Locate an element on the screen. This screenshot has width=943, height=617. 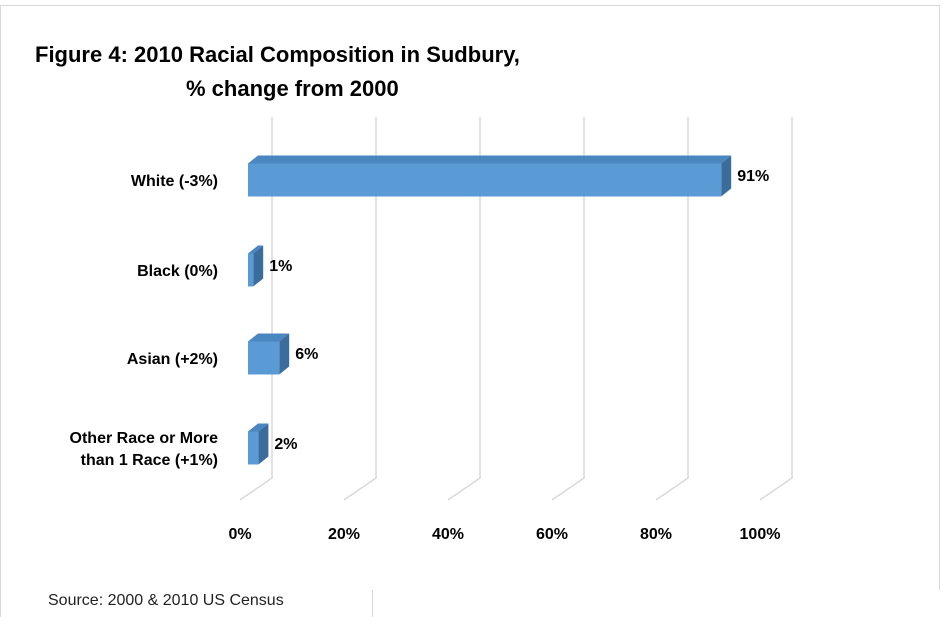
x-tick-label: 80% is located at coordinates (656, 534).